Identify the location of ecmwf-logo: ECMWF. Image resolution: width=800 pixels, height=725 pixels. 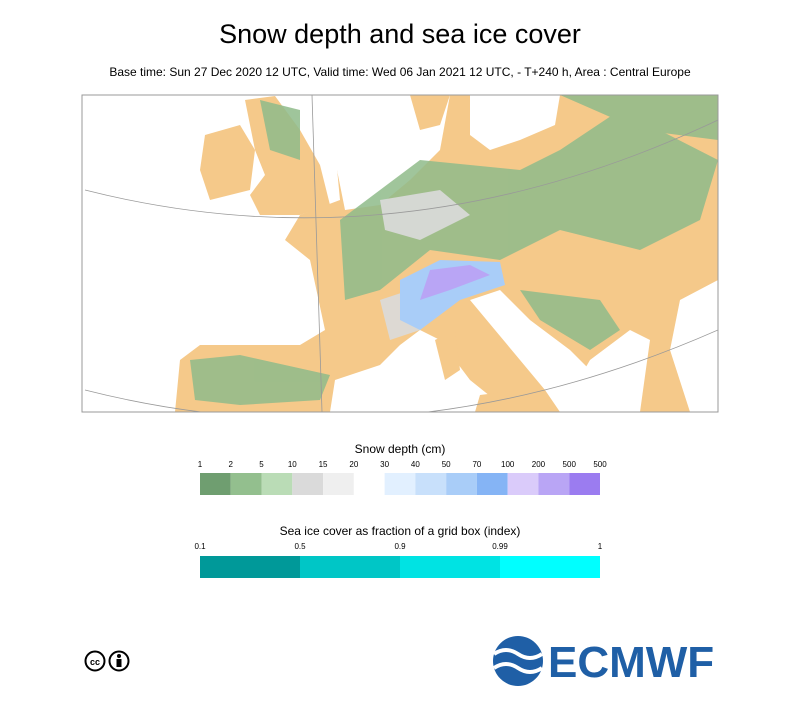
(603, 661).